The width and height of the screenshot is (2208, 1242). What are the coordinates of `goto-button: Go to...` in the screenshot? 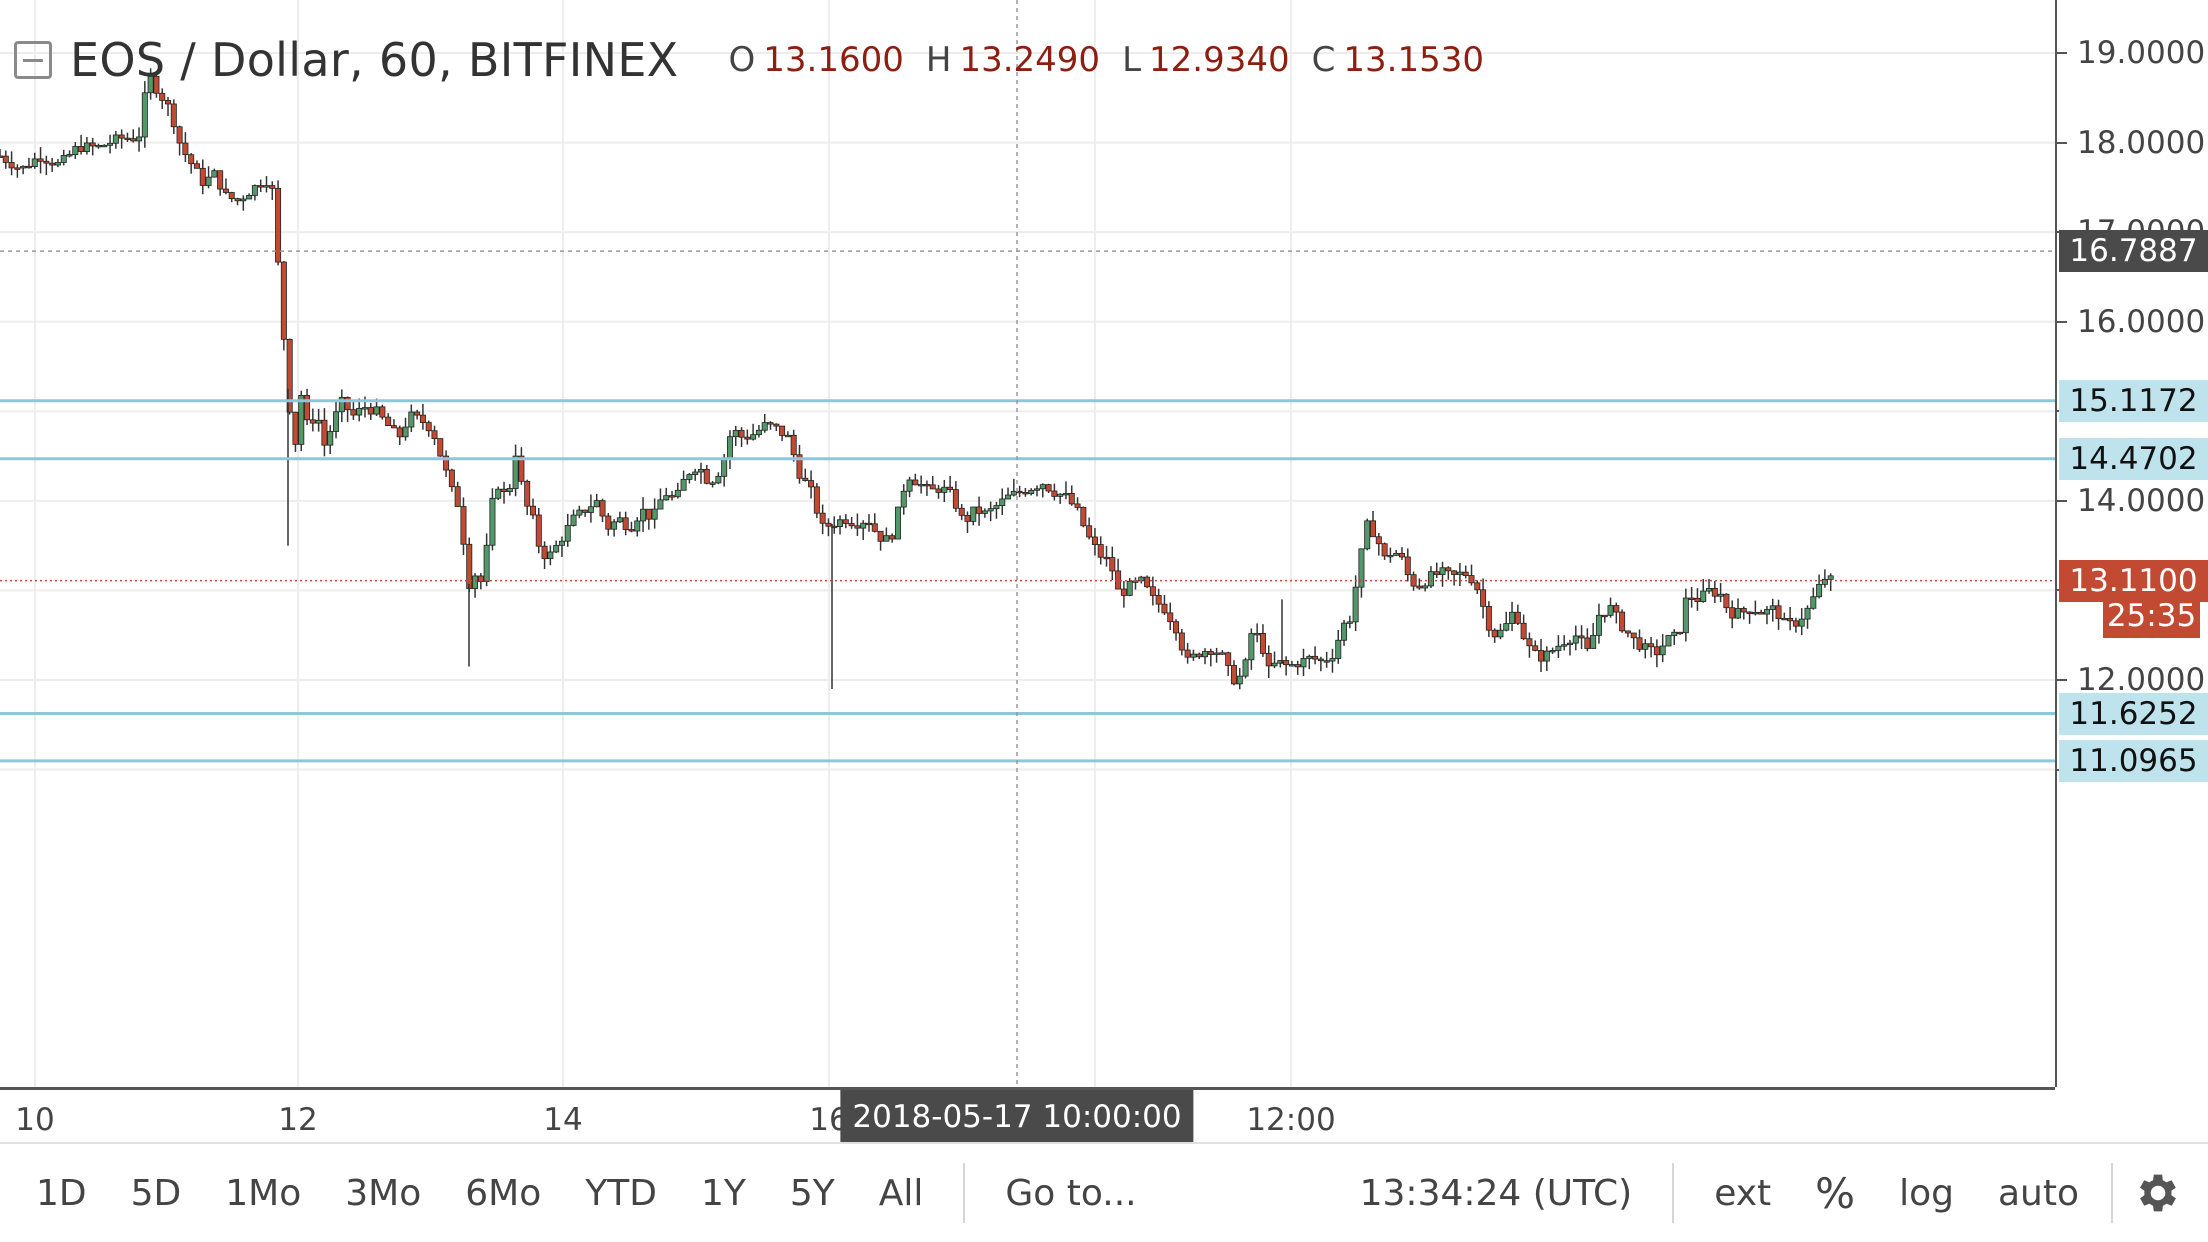 It's located at (1071, 1193).